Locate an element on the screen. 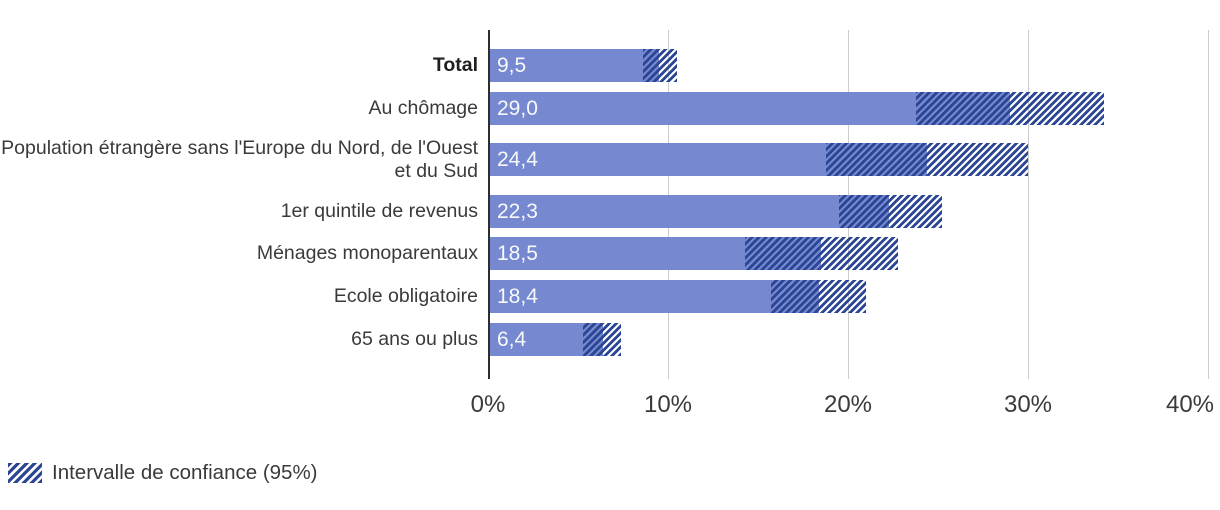  x-axis-zero-line is located at coordinates (489, 204).